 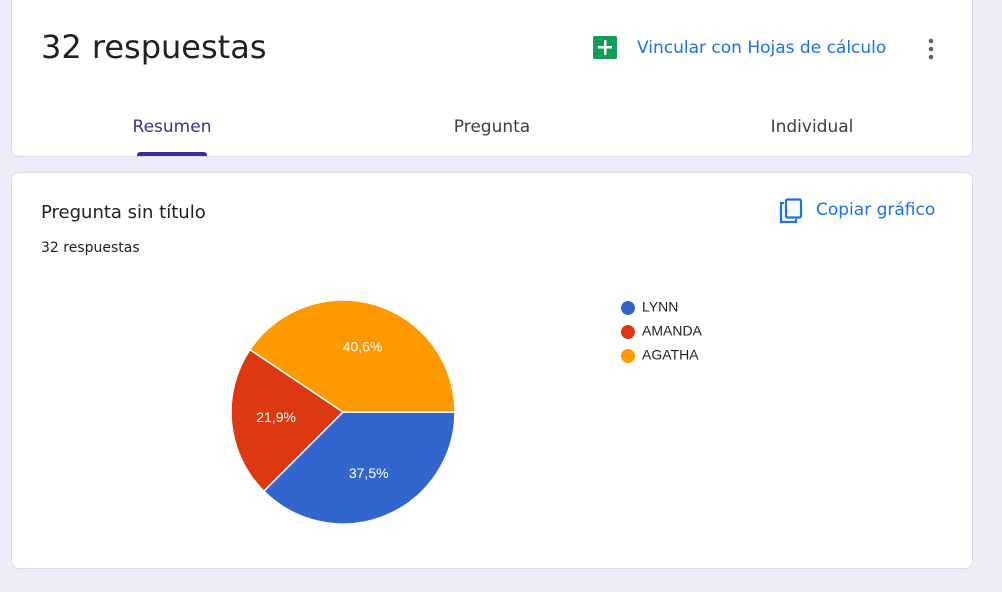 I want to click on link-sheets: Vincular con Hojas de cálculo, so click(x=762, y=48).